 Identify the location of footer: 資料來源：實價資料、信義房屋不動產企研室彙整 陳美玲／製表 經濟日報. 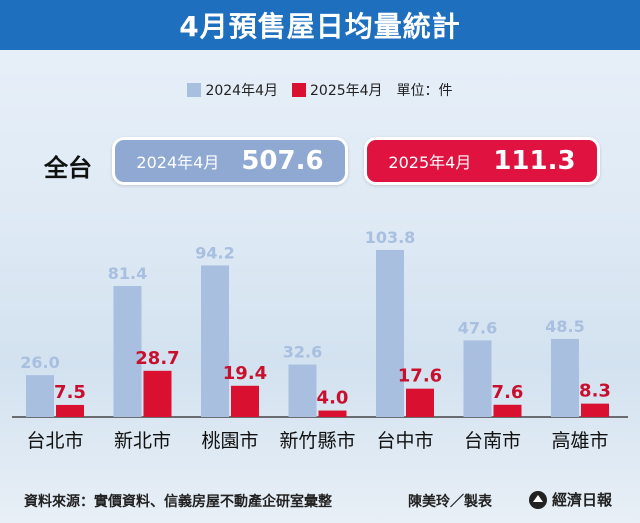
(320, 503).